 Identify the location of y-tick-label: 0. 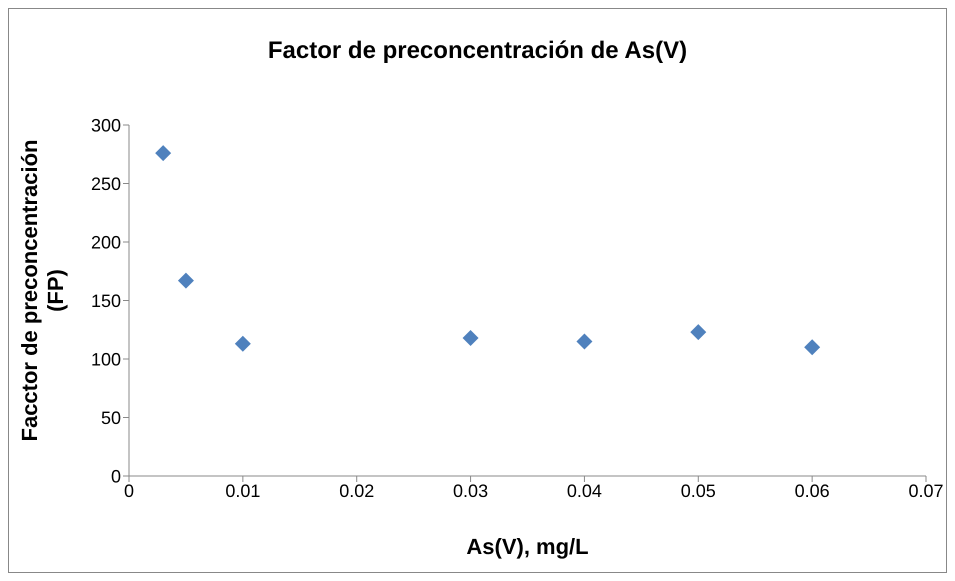
(115, 476).